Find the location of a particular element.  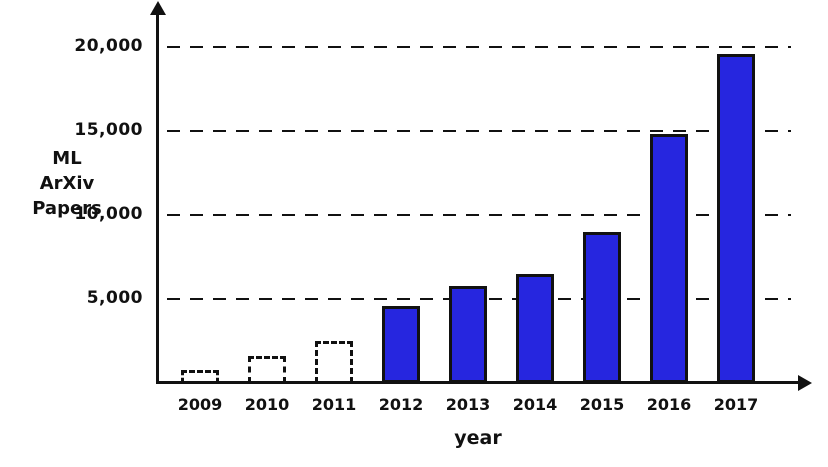

bar-2016 is located at coordinates (669, 258).